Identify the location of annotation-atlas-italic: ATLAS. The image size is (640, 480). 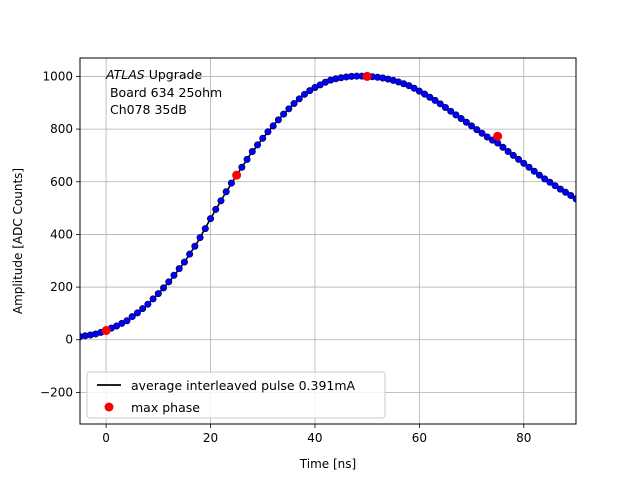
(125, 74).